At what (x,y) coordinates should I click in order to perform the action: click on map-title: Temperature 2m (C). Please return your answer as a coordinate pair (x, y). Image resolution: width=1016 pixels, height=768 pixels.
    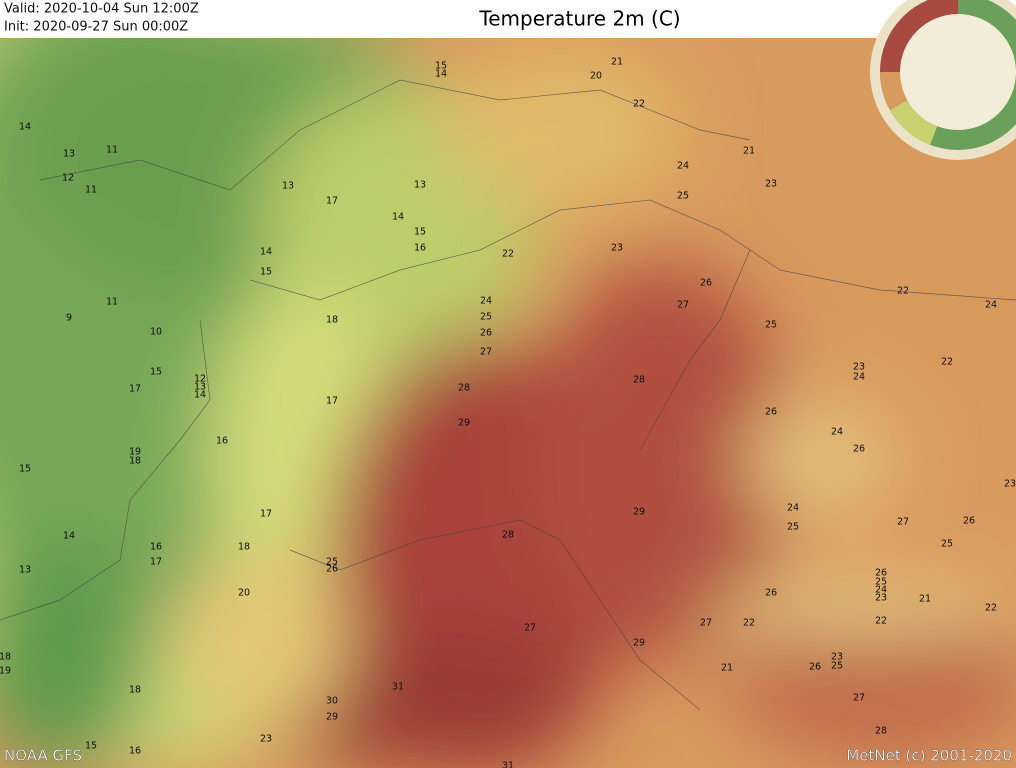
    Looking at the image, I should click on (579, 19).